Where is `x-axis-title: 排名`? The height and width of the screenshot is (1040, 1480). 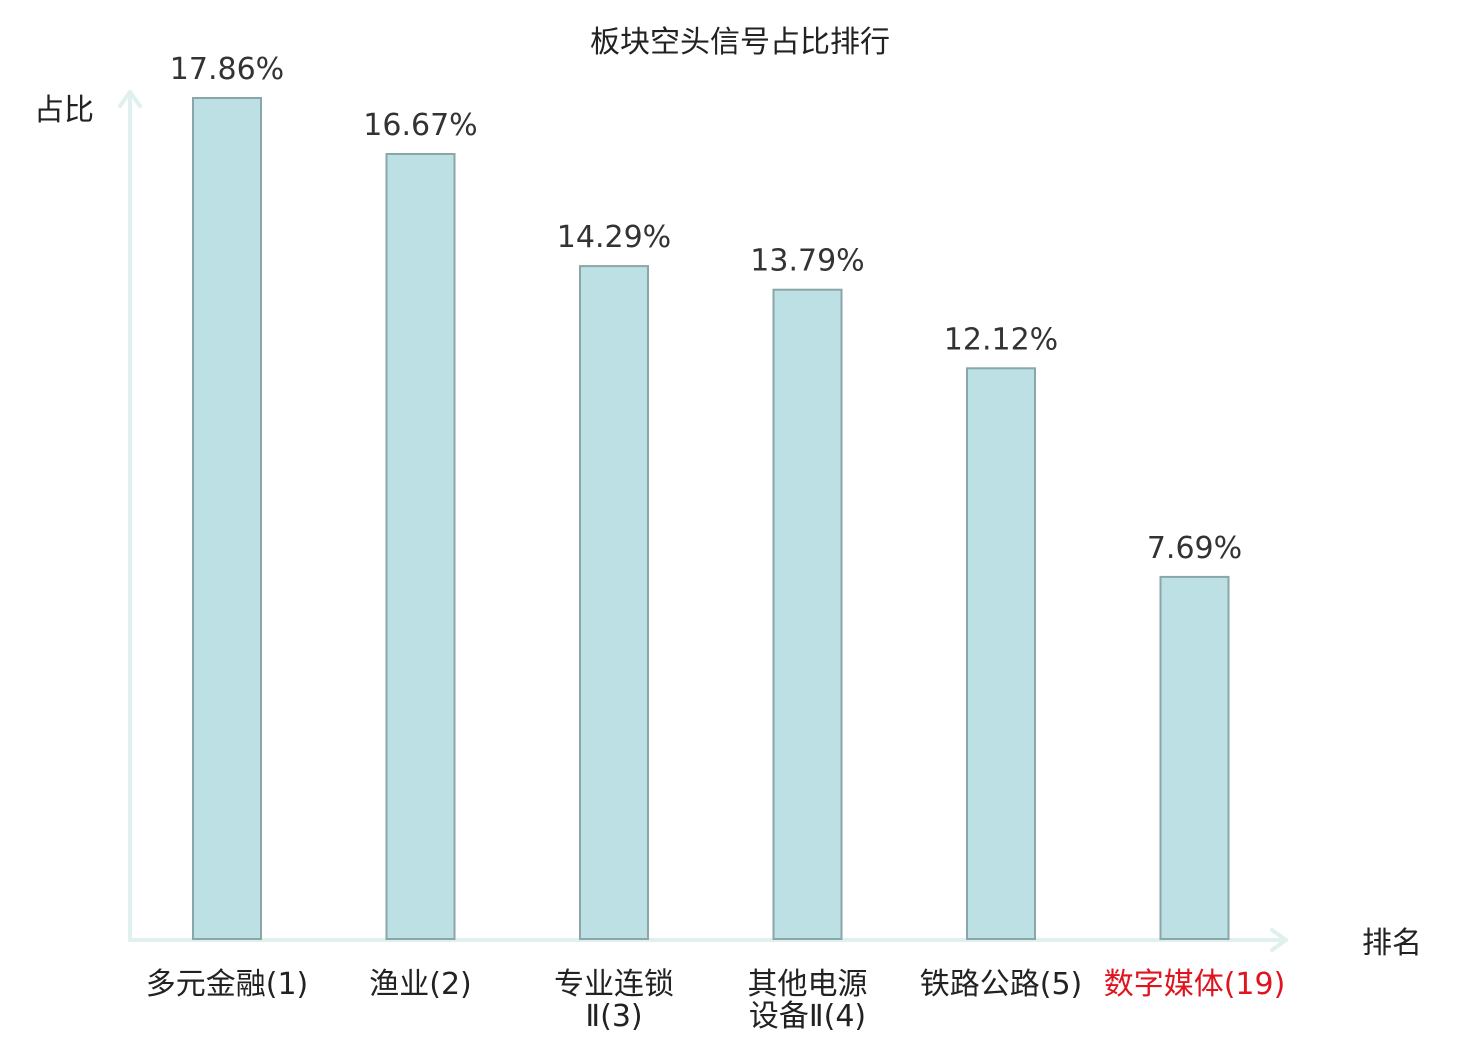 x-axis-title: 排名 is located at coordinates (1392, 943).